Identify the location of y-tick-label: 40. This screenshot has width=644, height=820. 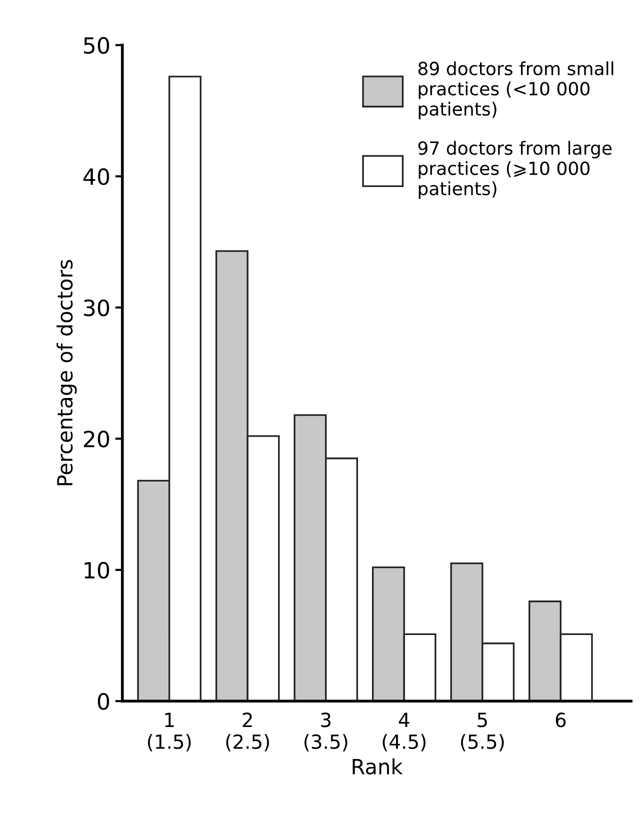
(96, 177).